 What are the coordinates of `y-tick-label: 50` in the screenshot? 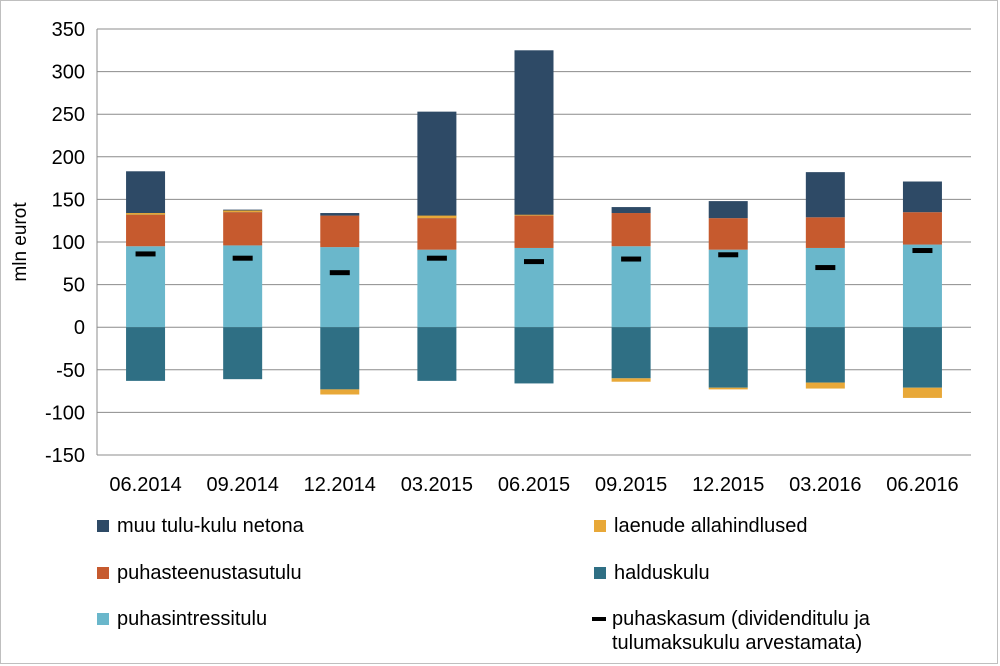 It's located at (74, 286).